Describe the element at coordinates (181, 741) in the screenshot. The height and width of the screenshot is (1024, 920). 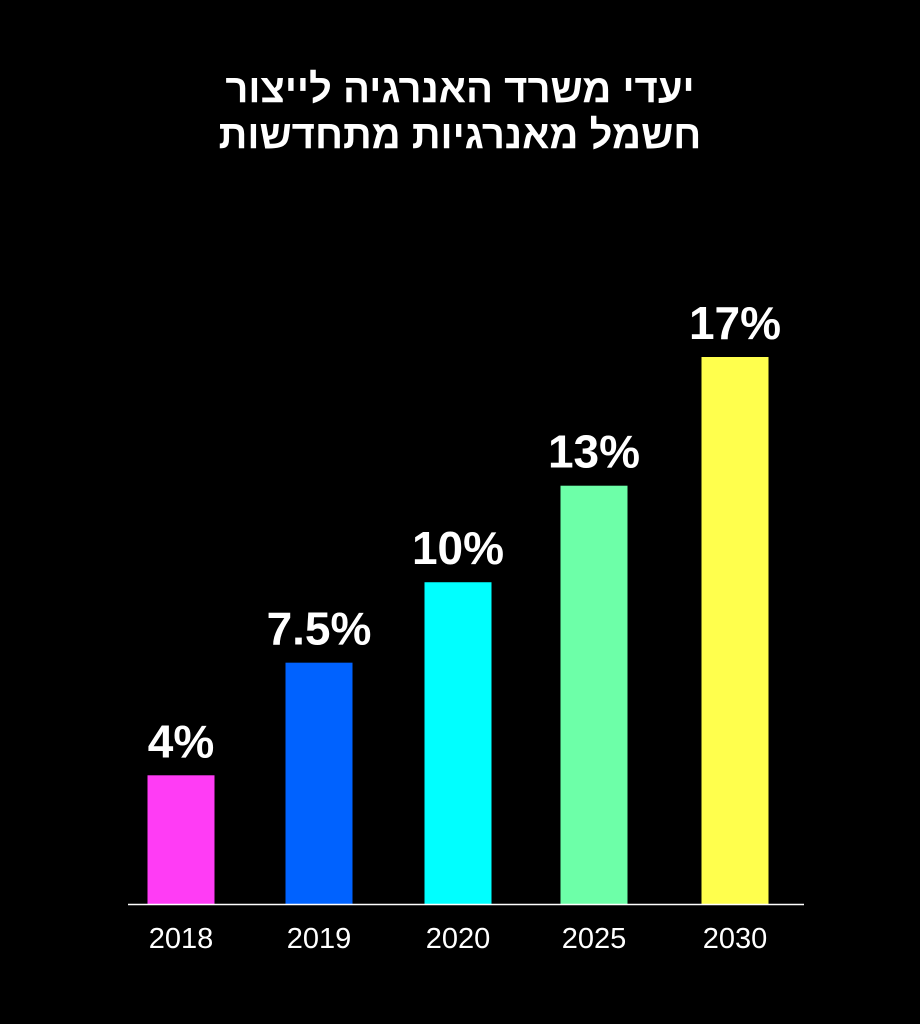
I see `value-label-2018: 4%` at that location.